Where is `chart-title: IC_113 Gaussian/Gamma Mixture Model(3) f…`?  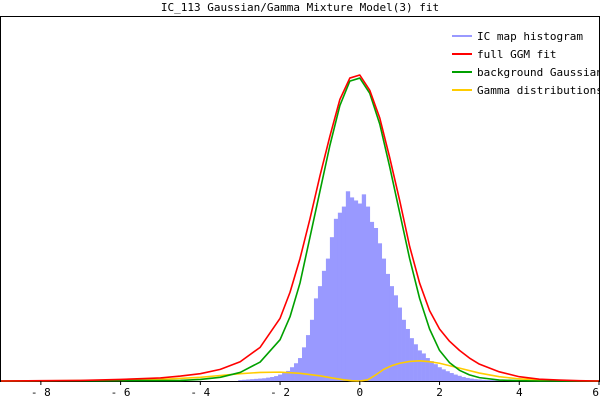 chart-title: IC_113 Gaussian/Gamma Mixture Model(3) f… is located at coordinates (300, 7).